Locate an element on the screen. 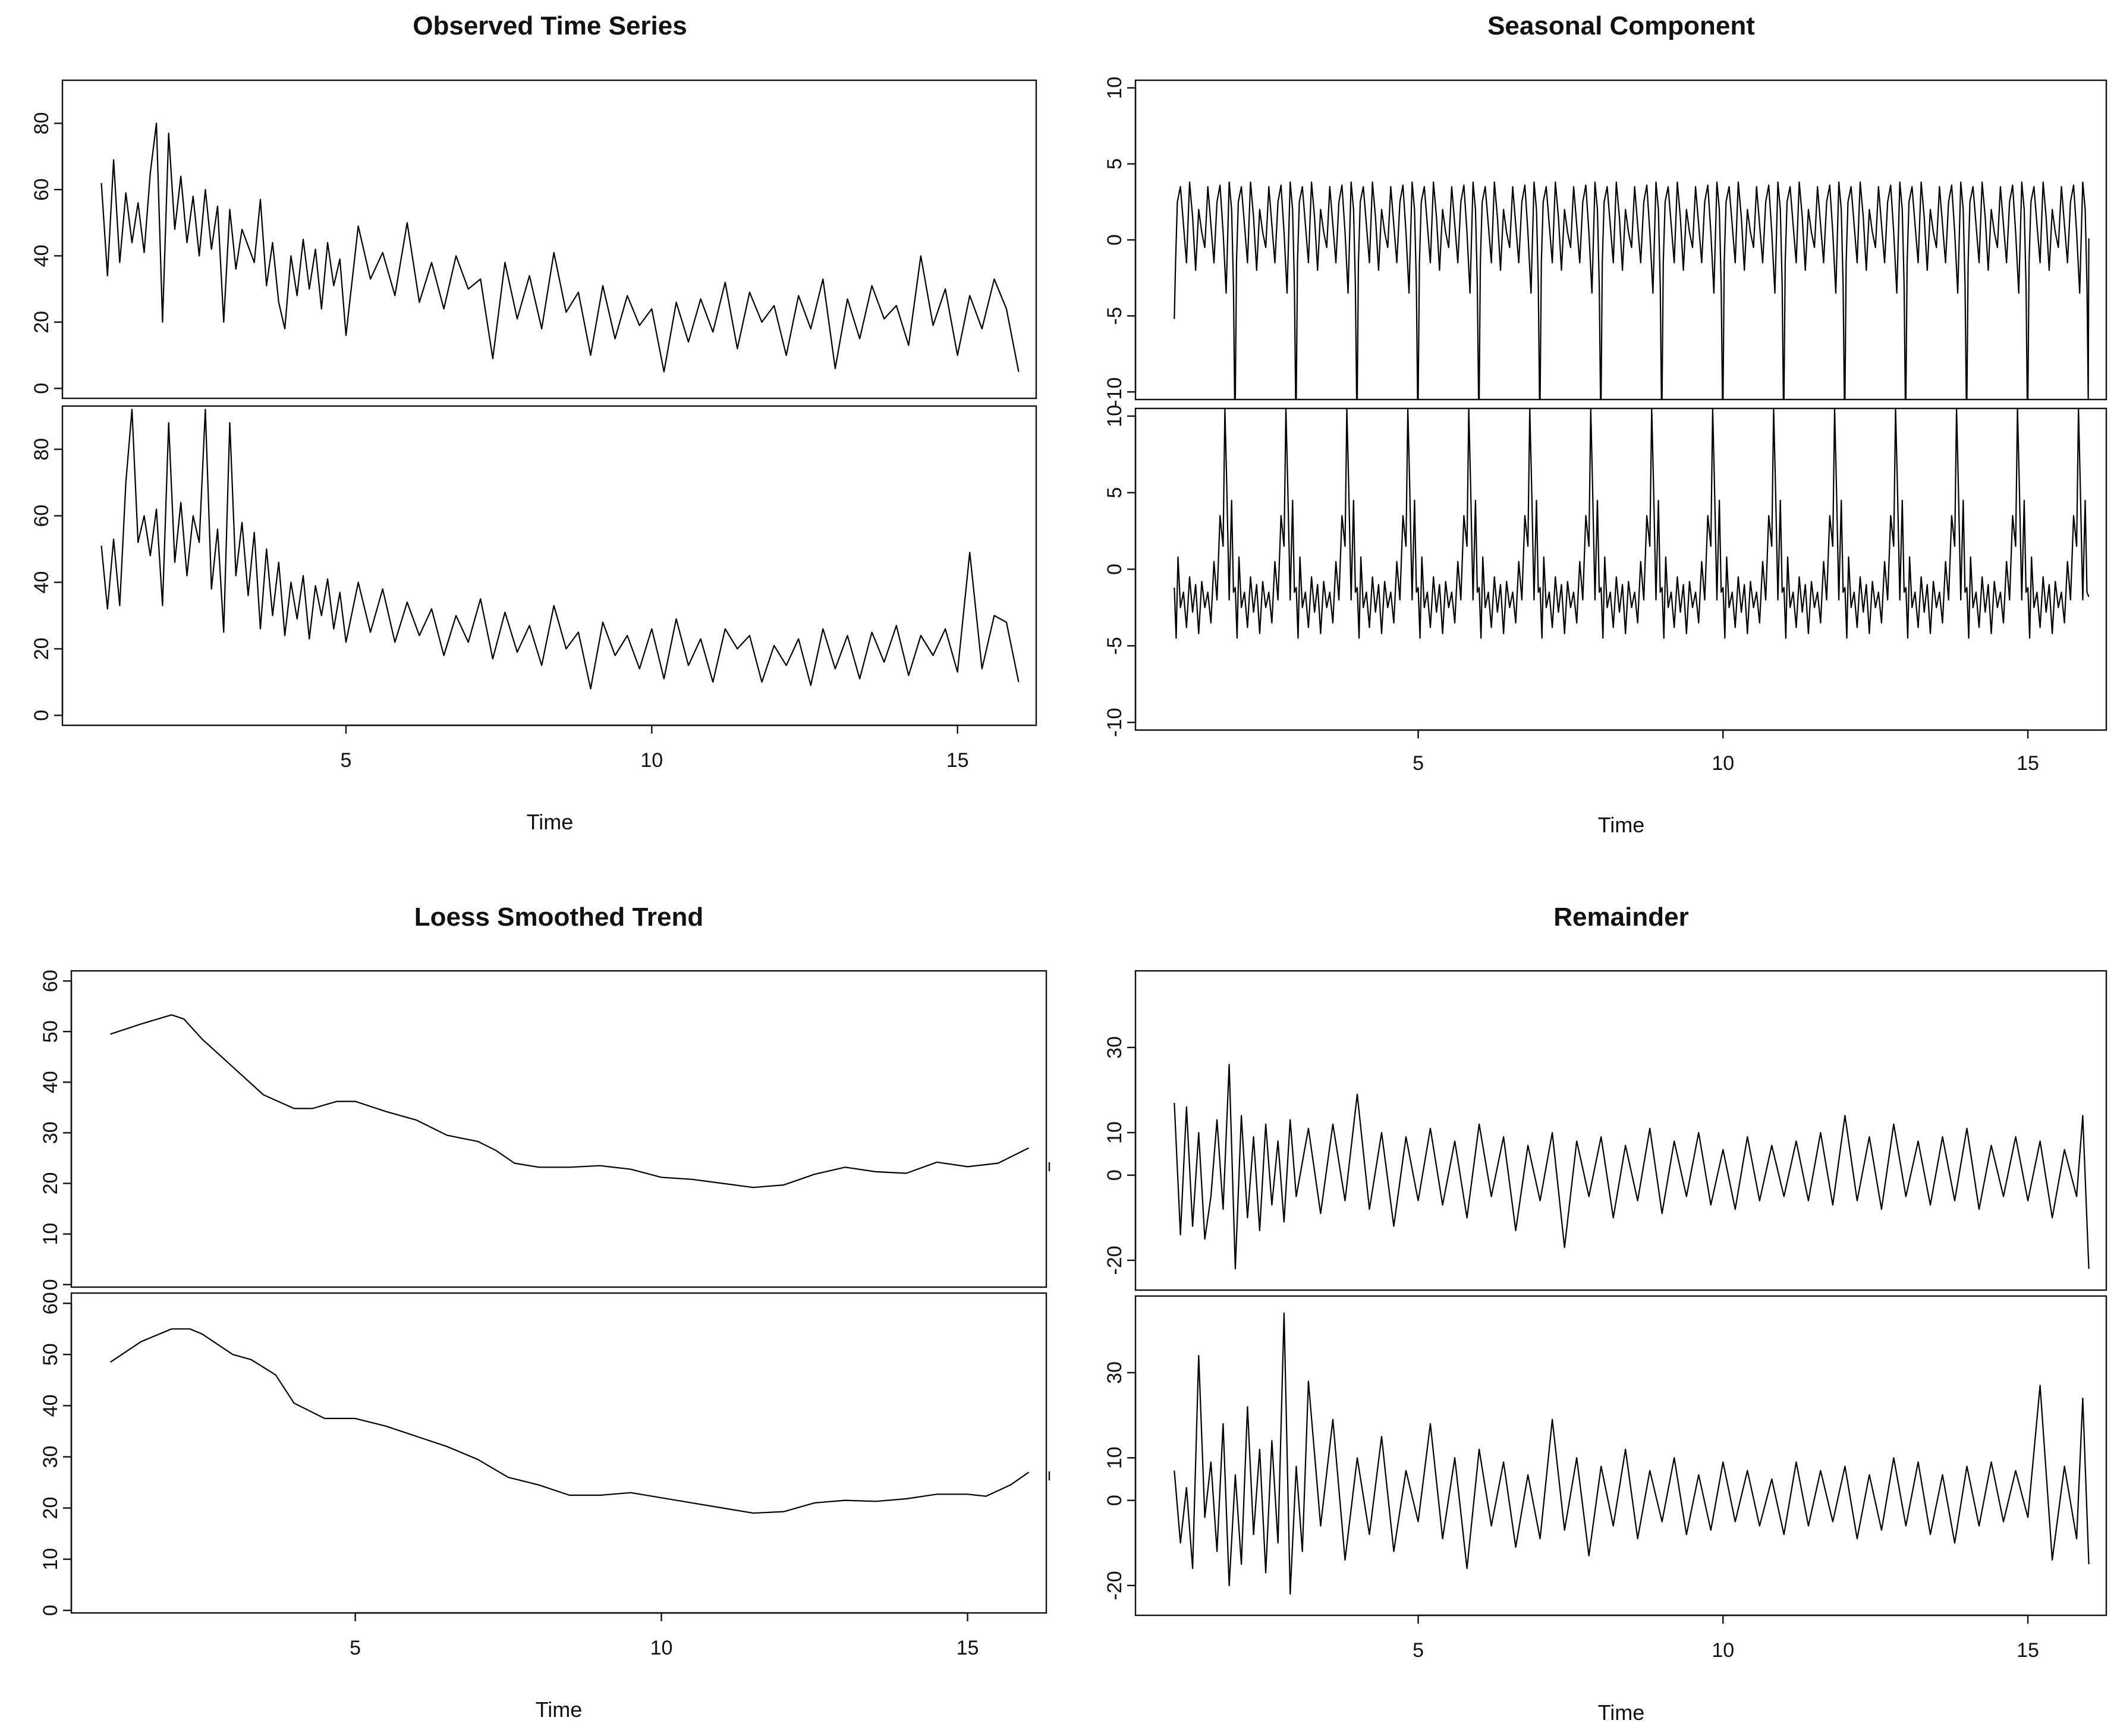 The width and height of the screenshot is (2117, 1736). panel-observed-upper: 0 20 40 60 80 is located at coordinates (533, 239).